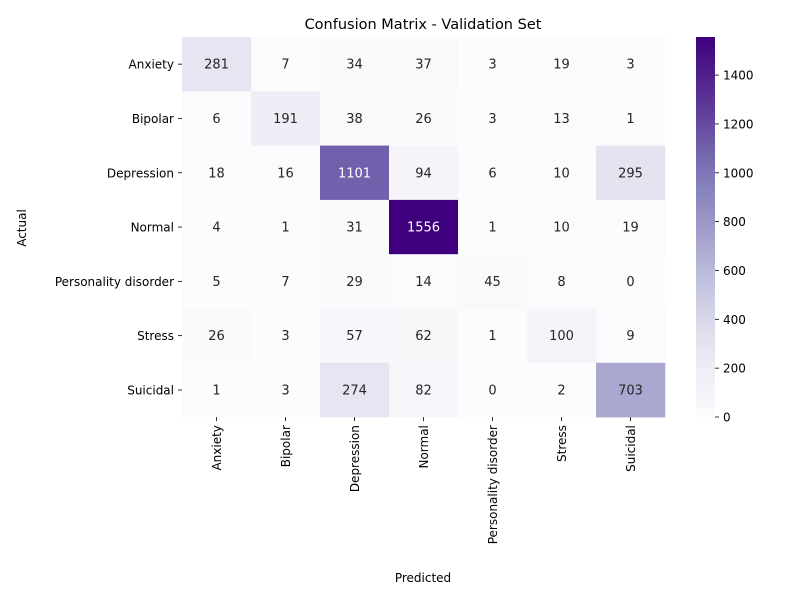  I want to click on heatmap-cell-bipolar-normal, so click(424, 118).